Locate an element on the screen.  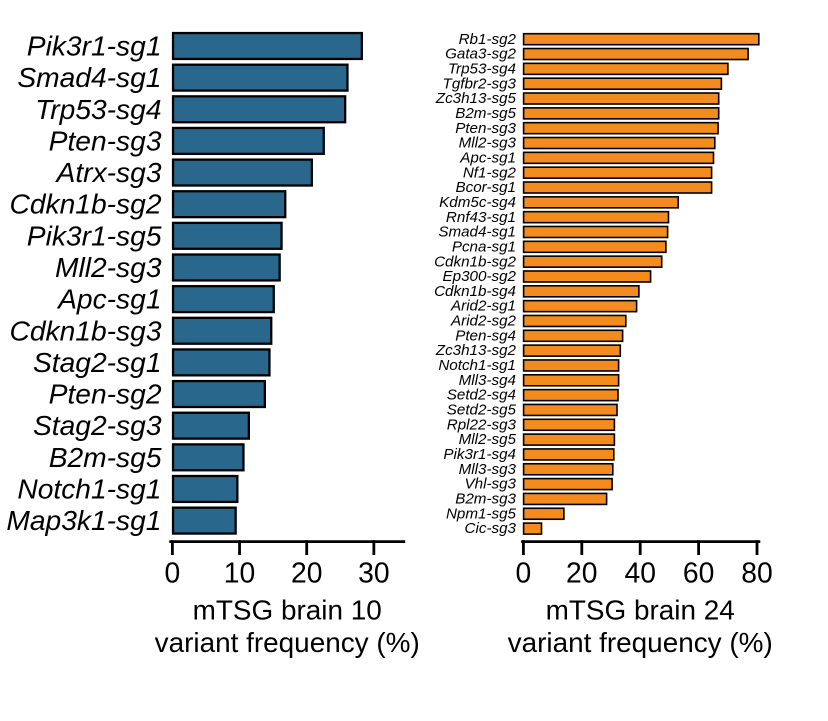
svg-text: Tgfbr2-sg3 is located at coordinates (480, 83).